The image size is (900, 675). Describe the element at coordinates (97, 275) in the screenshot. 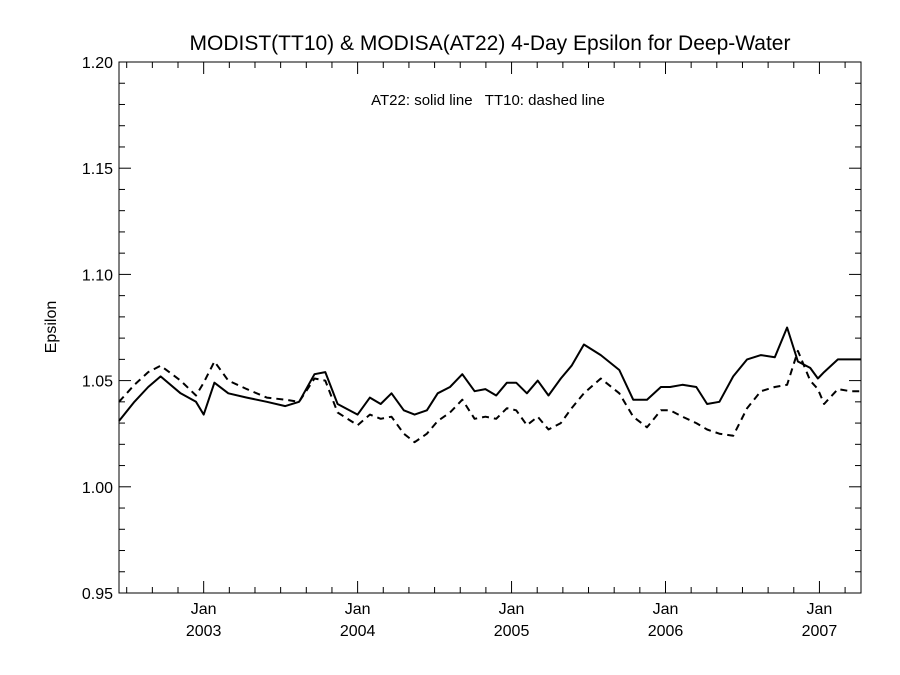

I see `y-tick-label: 1.10` at that location.